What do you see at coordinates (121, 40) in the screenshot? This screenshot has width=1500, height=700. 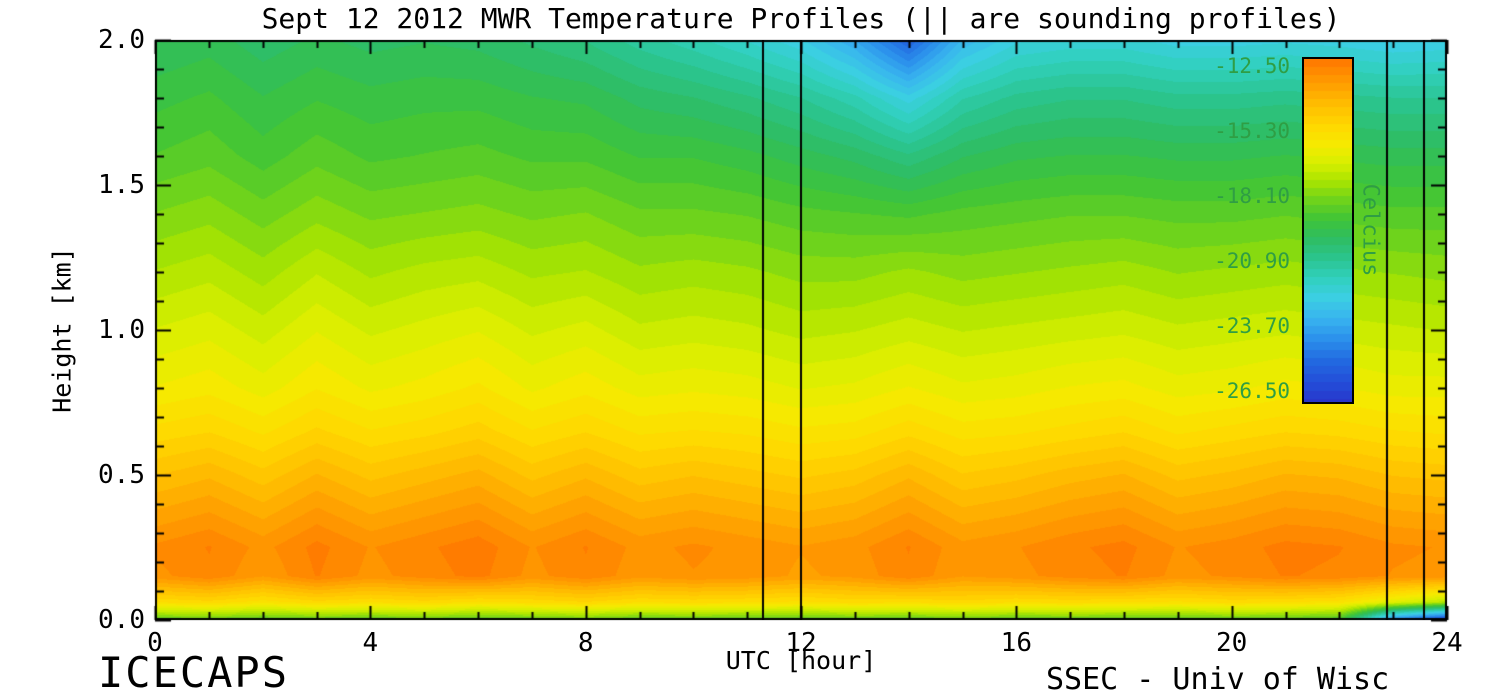 I see `y-tick-label: 2.0` at bounding box center [121, 40].